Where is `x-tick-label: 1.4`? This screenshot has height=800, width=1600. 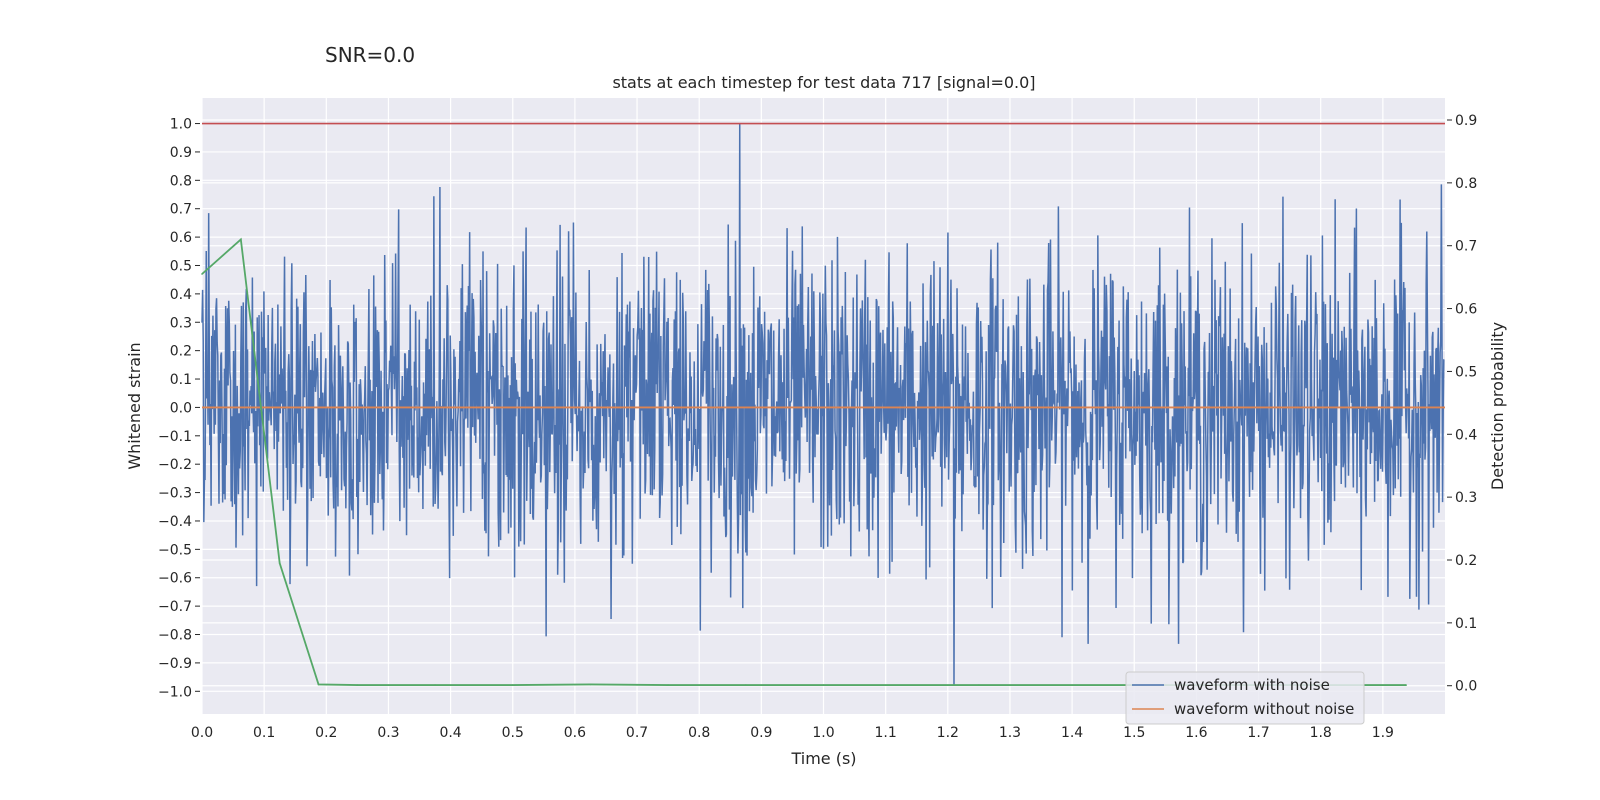
x-tick-label: 1.4 is located at coordinates (1072, 733).